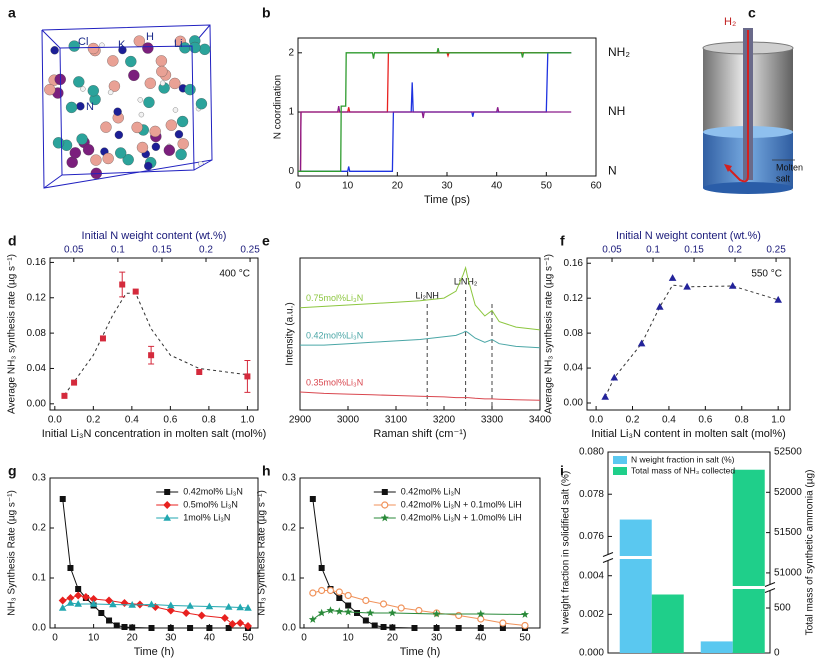  Describe the element at coordinates (591, 536) in the screenshot. I see `y-tick-label: 0.076` at that location.